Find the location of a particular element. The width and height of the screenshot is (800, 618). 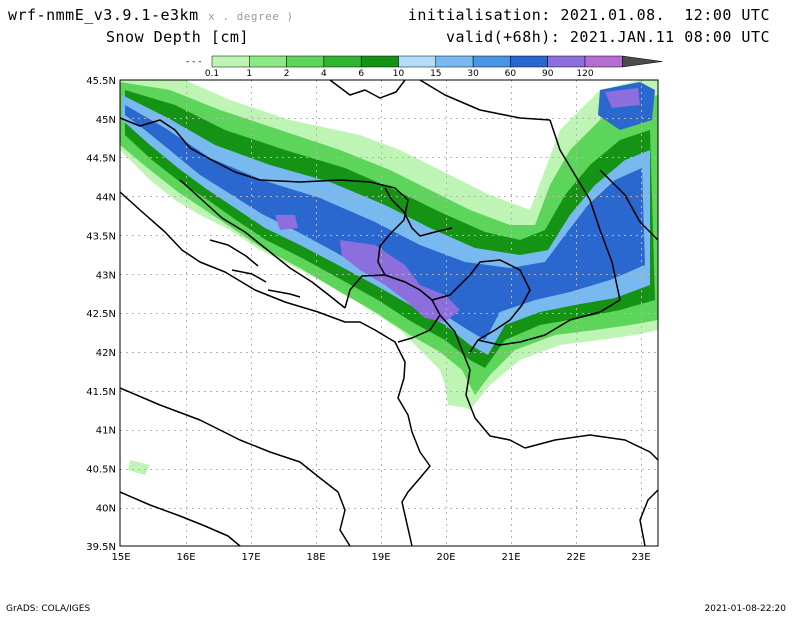

colorbar-below-marker: - - - is located at coordinates (193, 62).